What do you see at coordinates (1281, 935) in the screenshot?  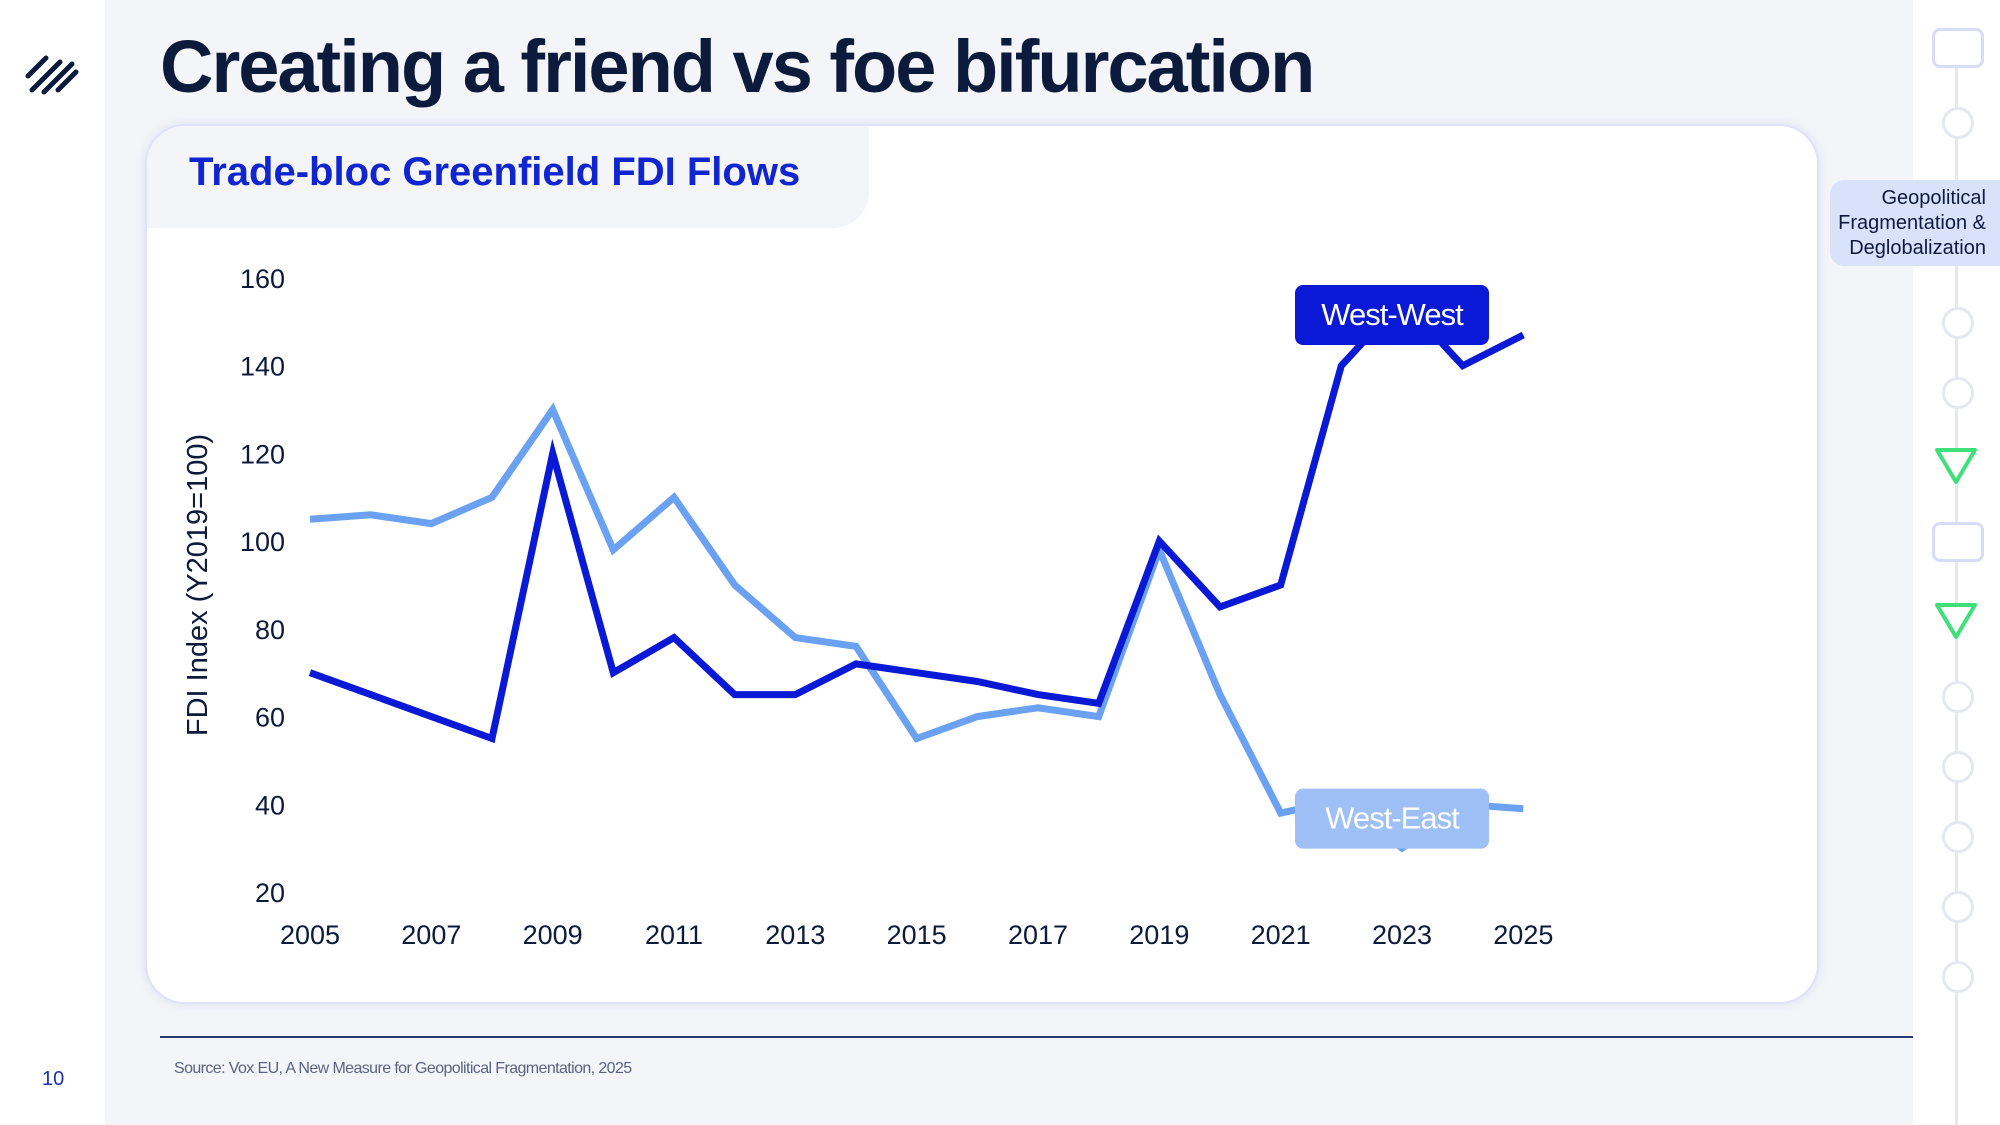 I see `x-tick-label: 2021` at bounding box center [1281, 935].